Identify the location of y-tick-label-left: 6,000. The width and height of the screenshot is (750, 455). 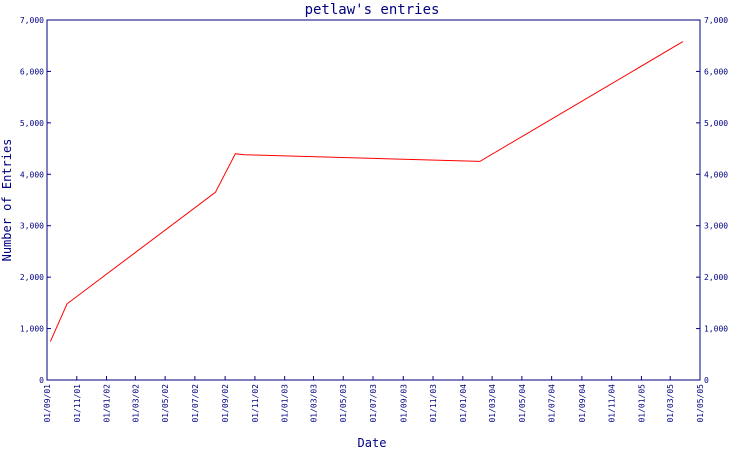
(32, 71).